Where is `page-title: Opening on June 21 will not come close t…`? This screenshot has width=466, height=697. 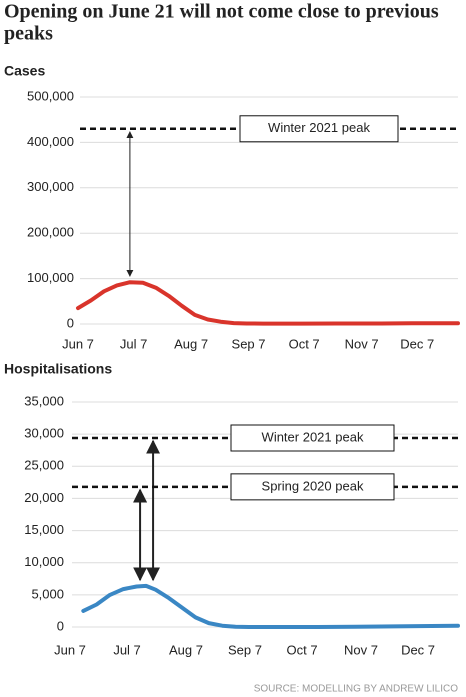 page-title: Opening on June 21 will not come close t… is located at coordinates (221, 23).